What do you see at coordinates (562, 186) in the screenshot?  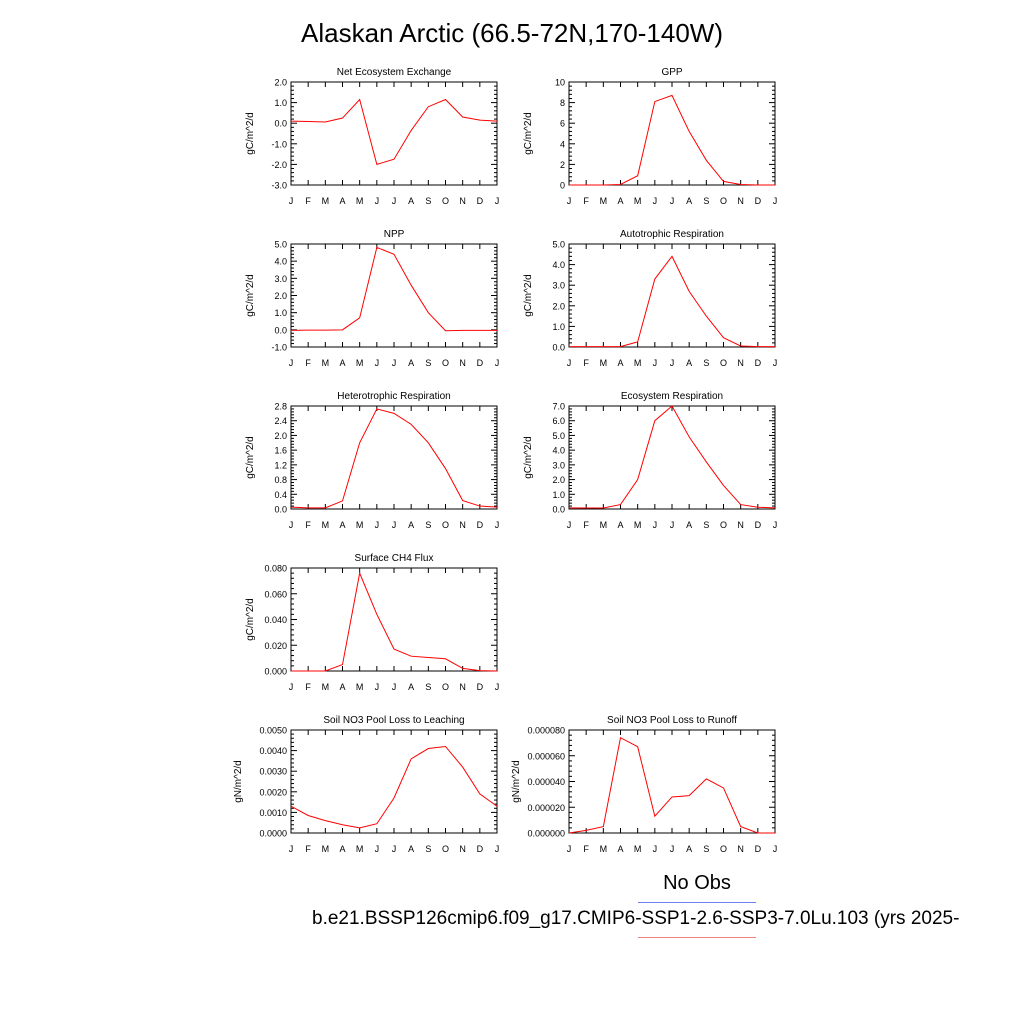 I see `y-tick-label: 0` at bounding box center [562, 186].